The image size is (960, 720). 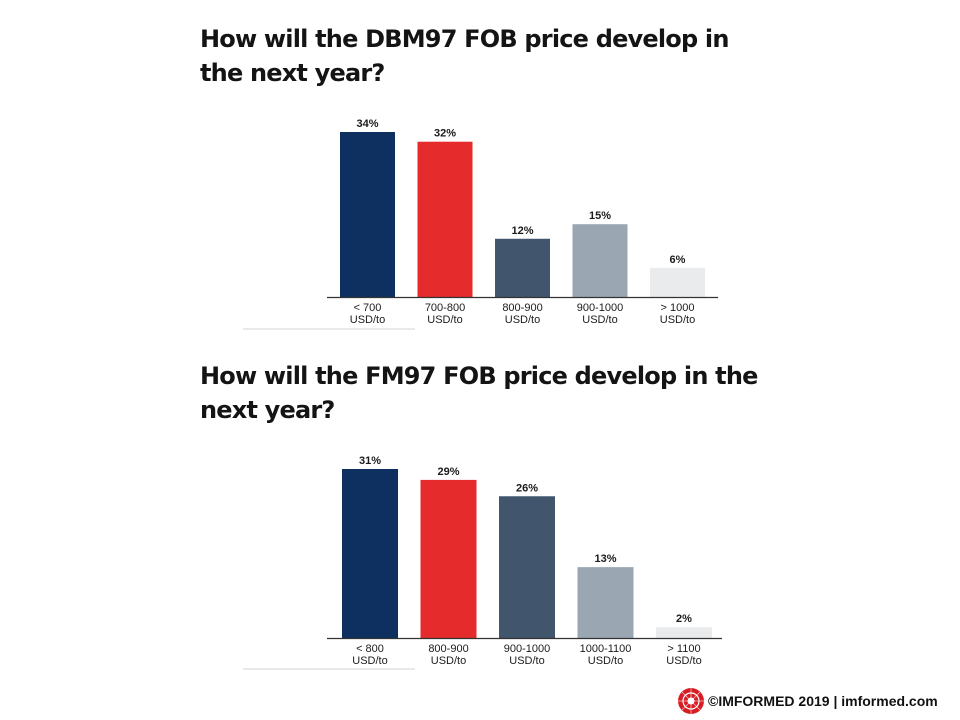 What do you see at coordinates (448, 472) in the screenshot?
I see `value-label-2-2: 29%` at bounding box center [448, 472].